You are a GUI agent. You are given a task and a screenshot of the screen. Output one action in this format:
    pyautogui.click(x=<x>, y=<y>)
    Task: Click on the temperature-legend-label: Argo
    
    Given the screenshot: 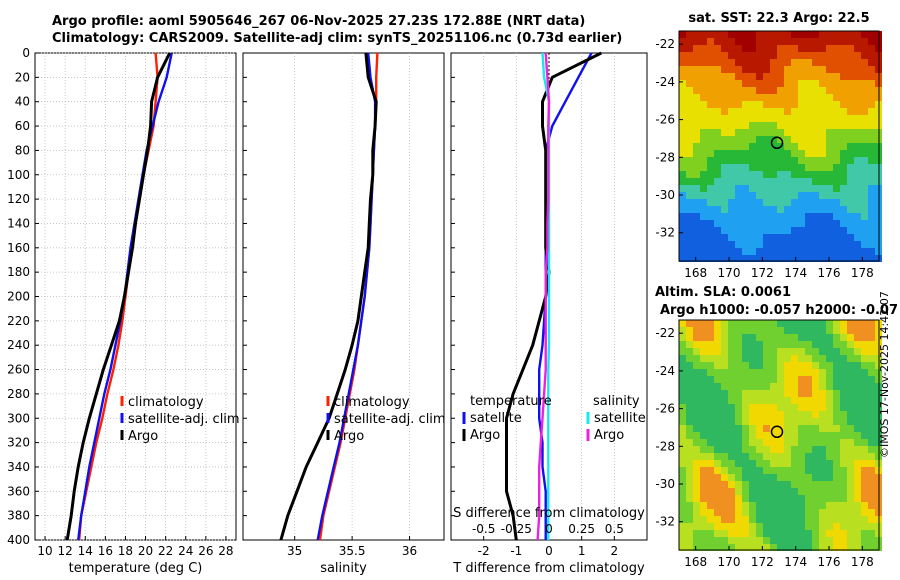 What is the action you would take?
    pyautogui.click(x=143, y=436)
    